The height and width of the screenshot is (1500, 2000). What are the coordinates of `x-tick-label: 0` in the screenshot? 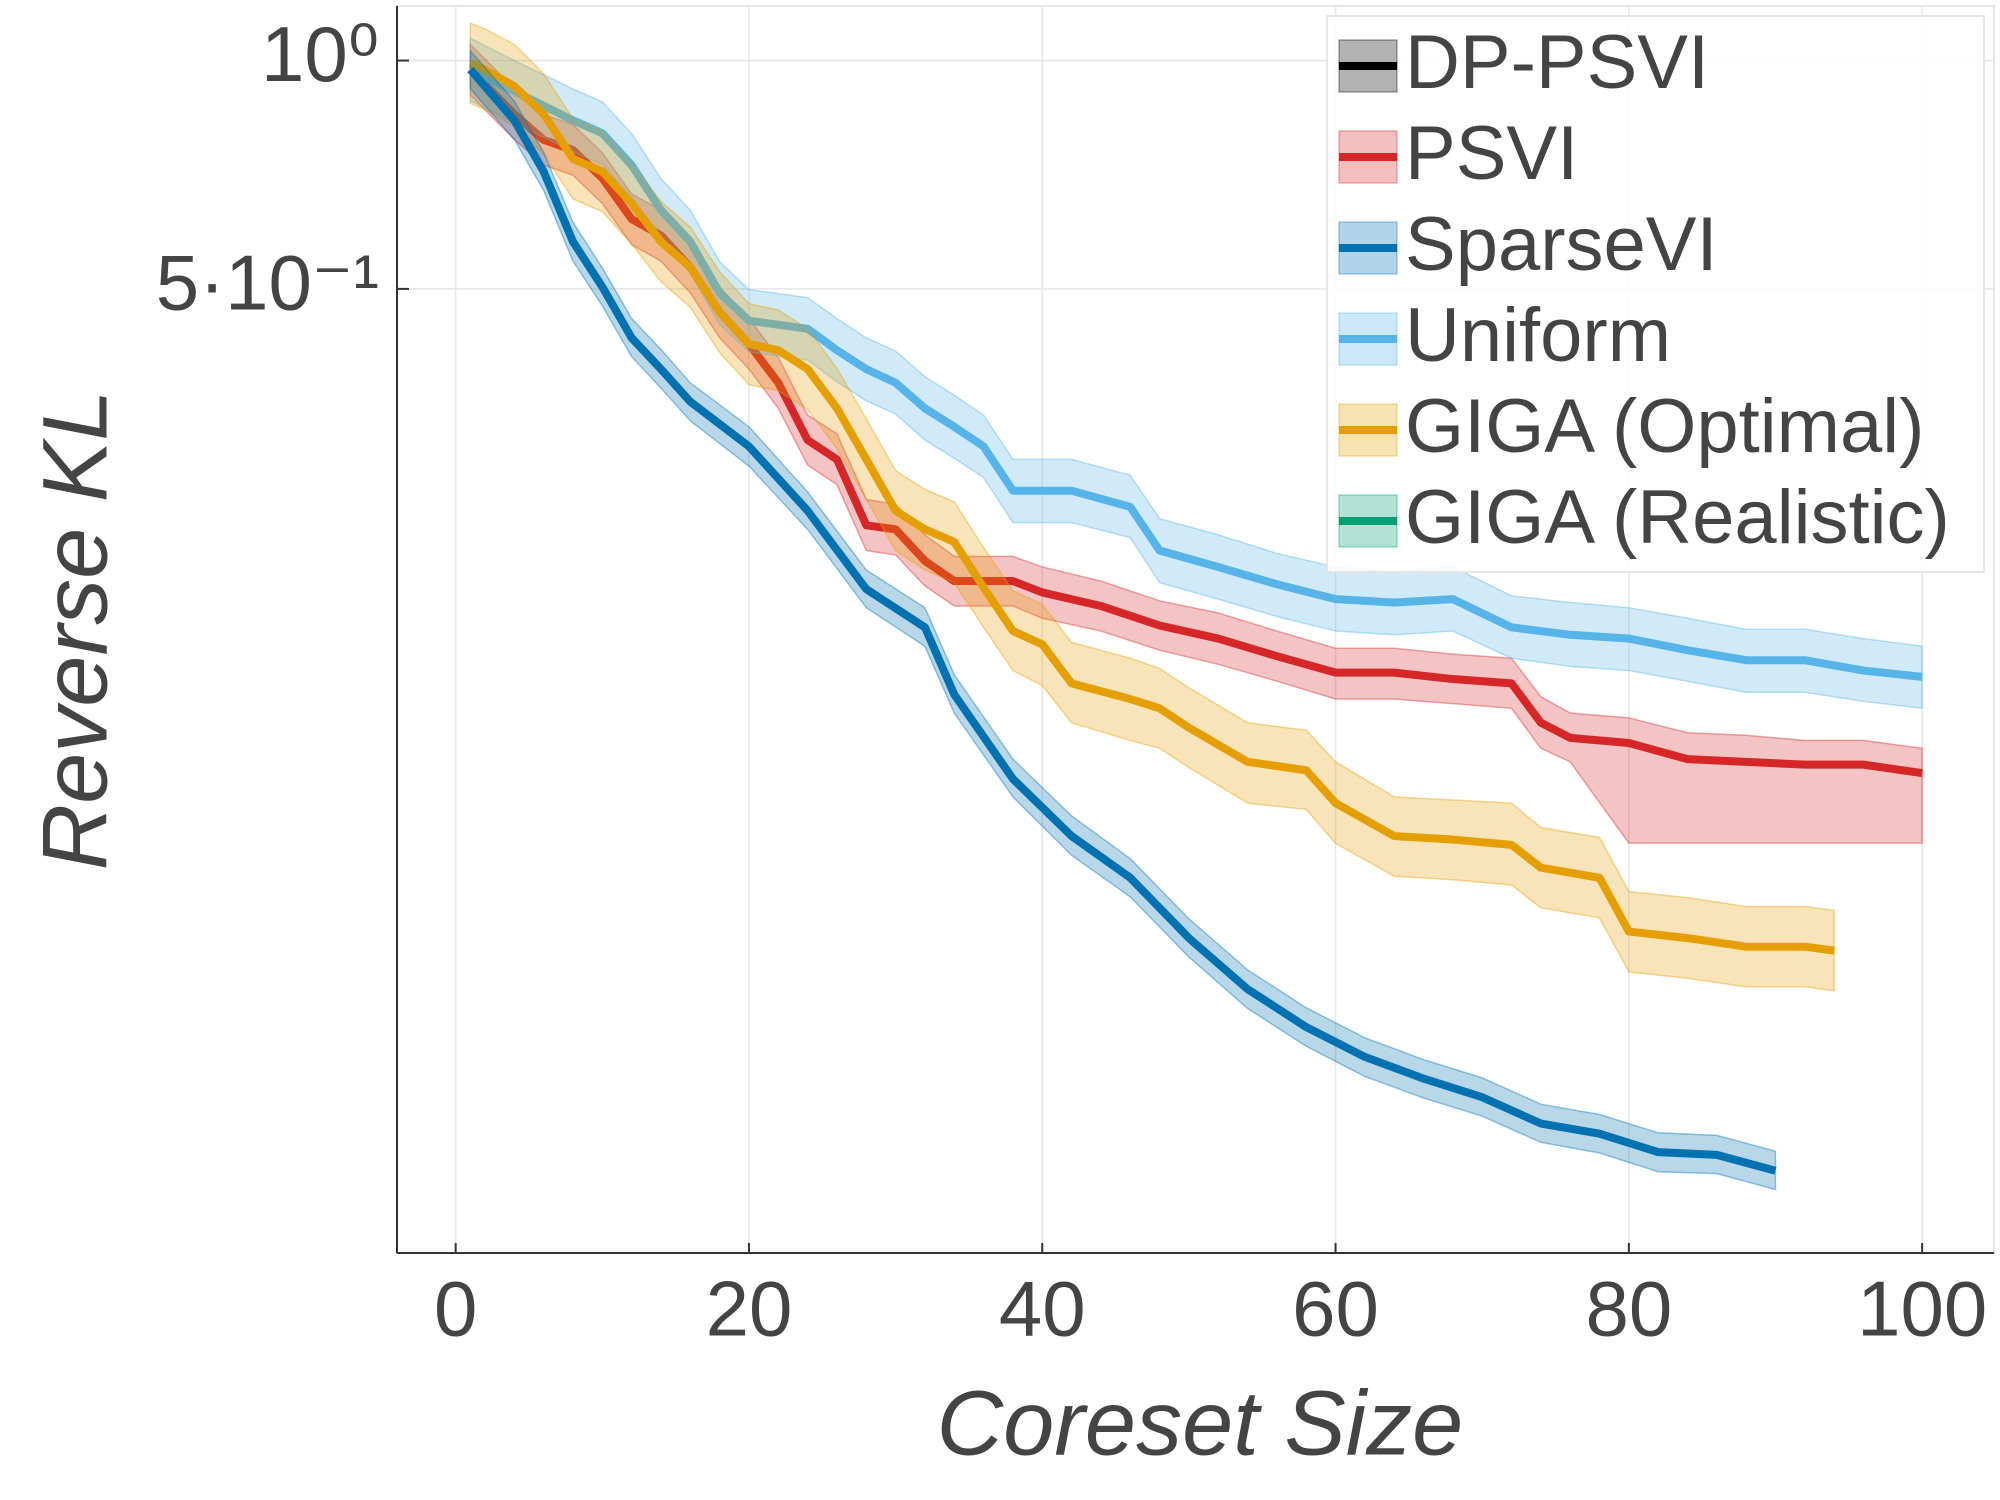 It's located at (455, 1309).